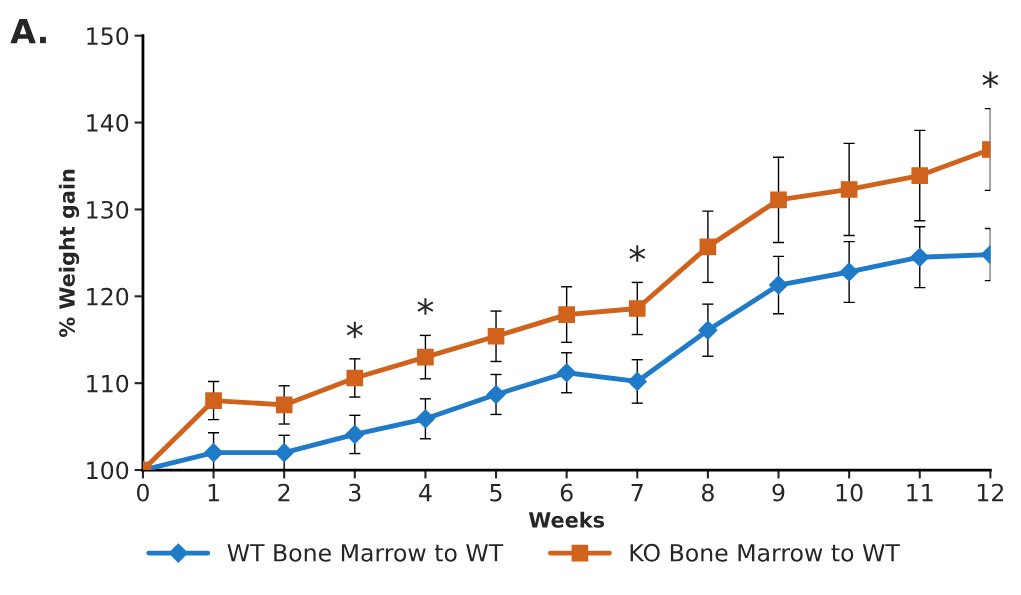 This screenshot has width=1021, height=595. Describe the element at coordinates (108, 209) in the screenshot. I see `y-tick-label: 130` at that location.